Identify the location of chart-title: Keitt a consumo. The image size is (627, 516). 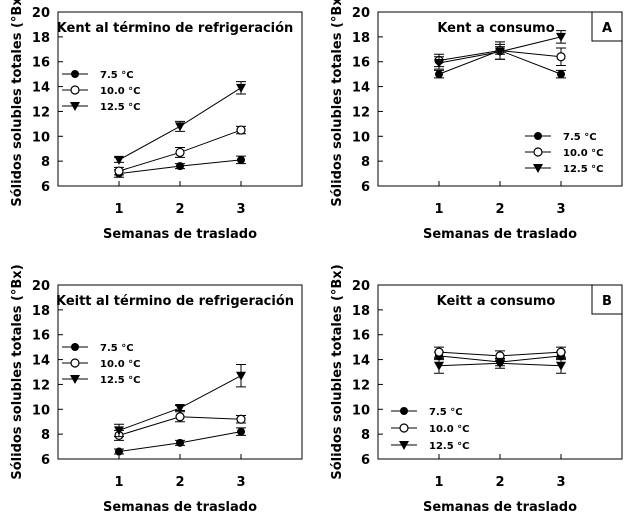
(496, 301).